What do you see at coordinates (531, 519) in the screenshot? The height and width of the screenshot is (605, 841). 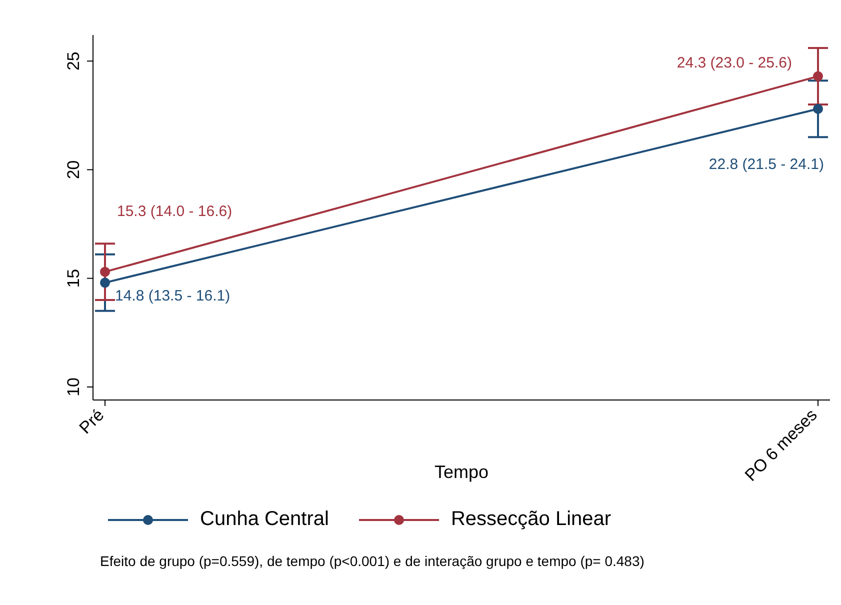 I see `legend-label: Ressecção Linear` at bounding box center [531, 519].